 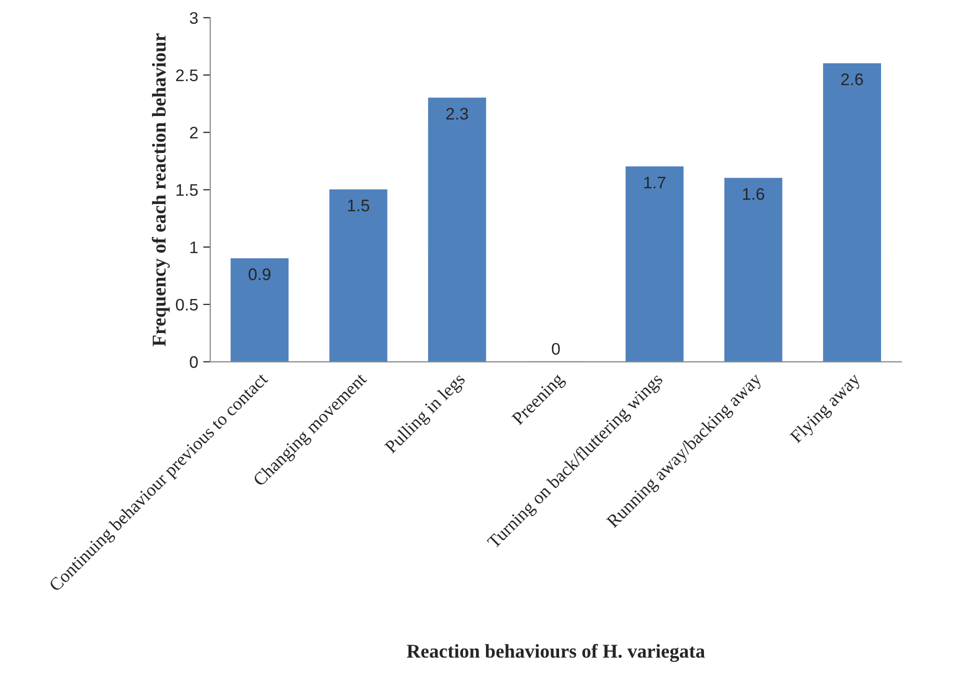 I want to click on data-label: 2.3, so click(x=457, y=114).